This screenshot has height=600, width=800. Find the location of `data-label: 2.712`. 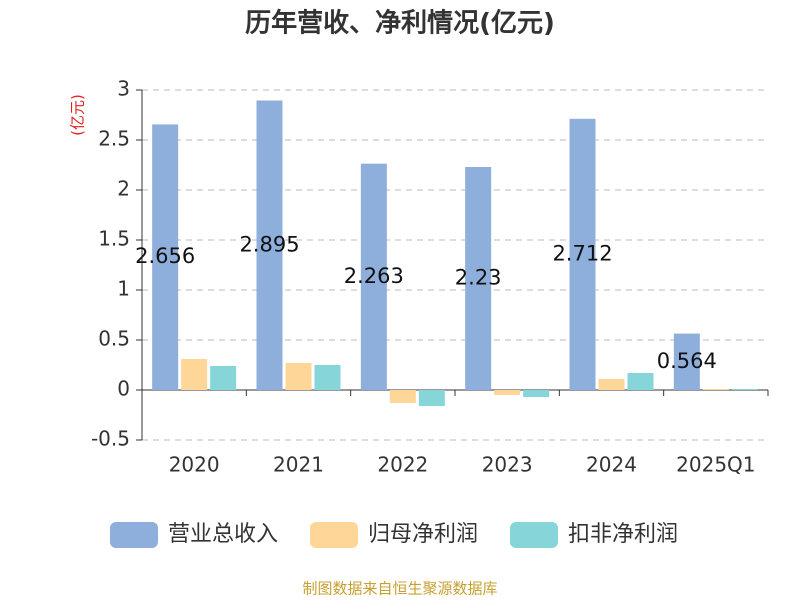

data-label: 2.712 is located at coordinates (582, 253).